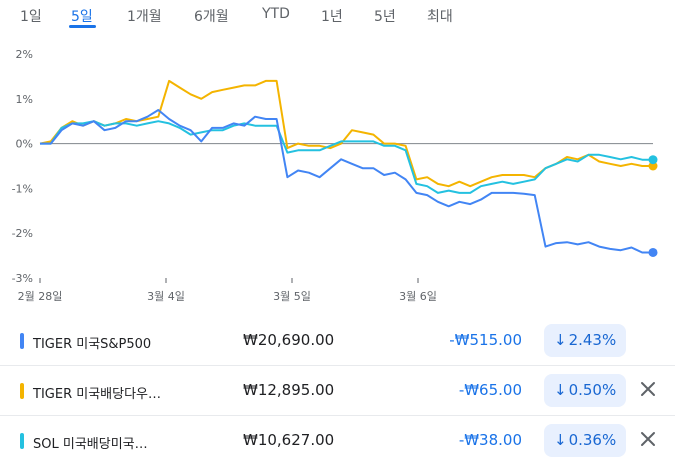  I want to click on range-tabs: 1일 5일 1개월 6개월 YTD 1년 5년 최대, so click(337, 18).